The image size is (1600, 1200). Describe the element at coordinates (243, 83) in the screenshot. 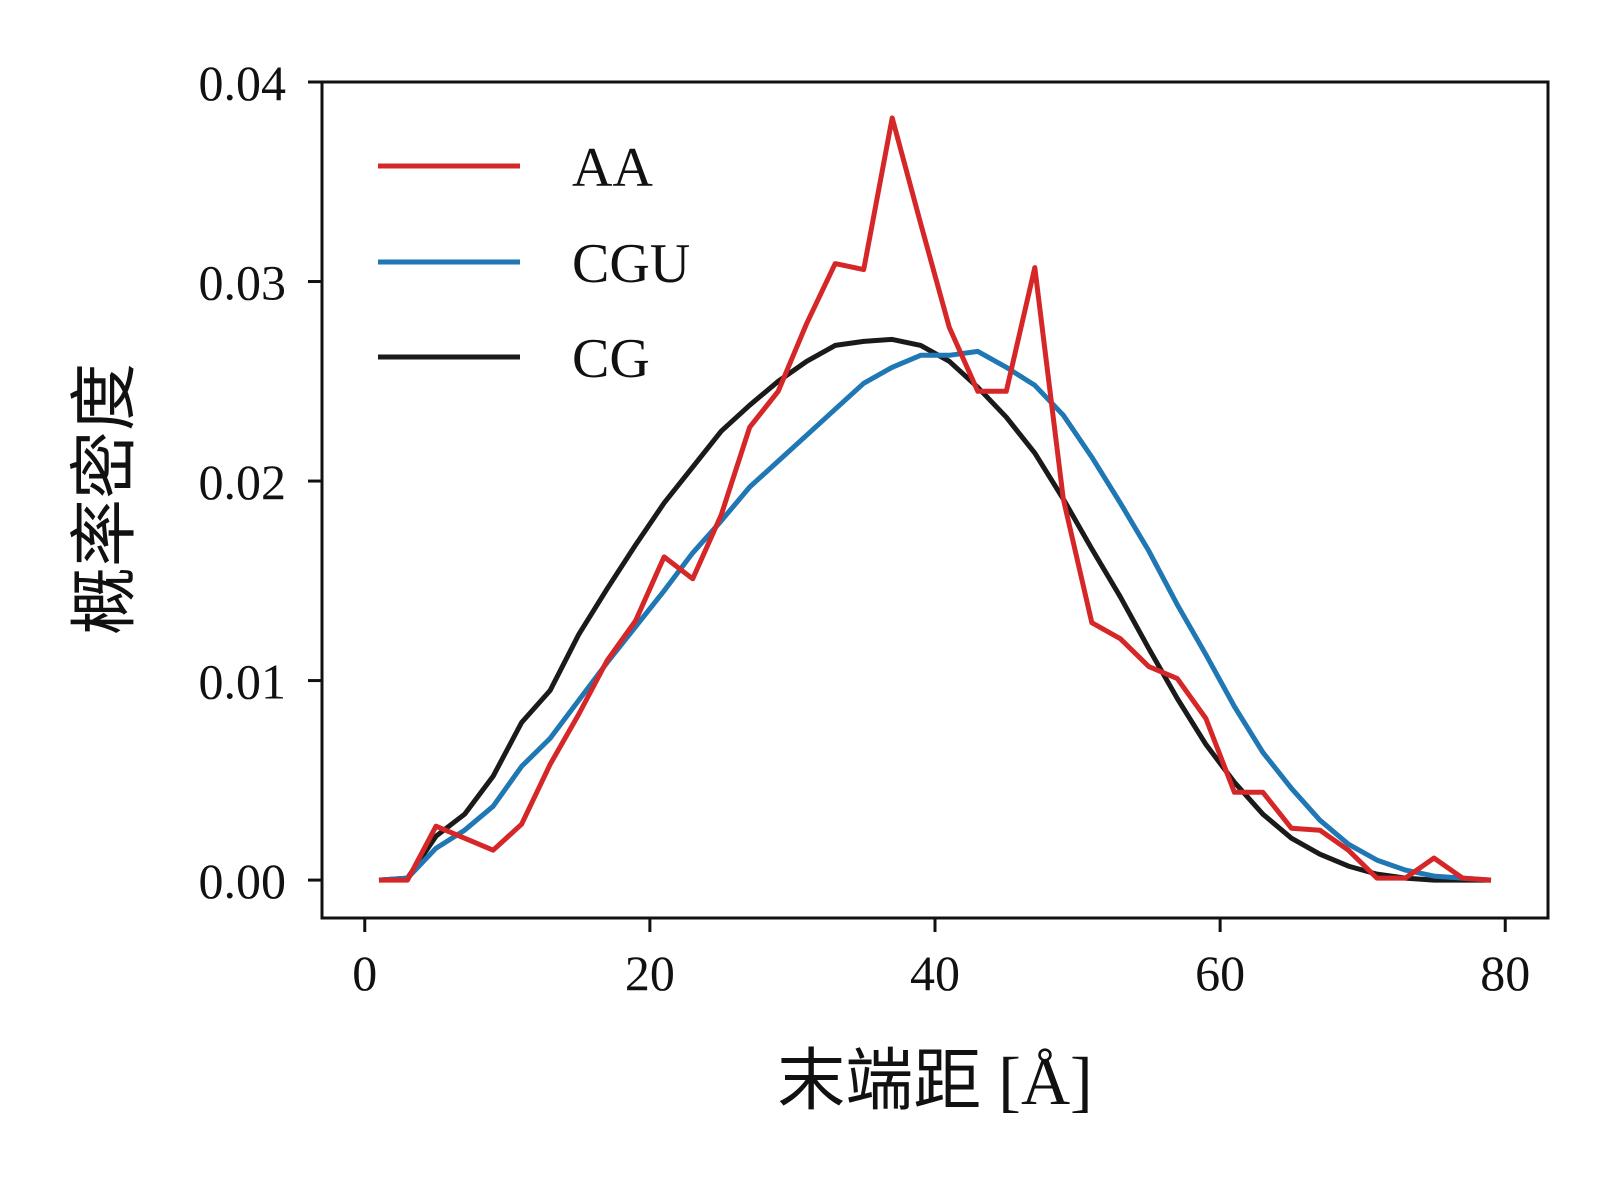

I see `y-tick-label: 0.04` at that location.